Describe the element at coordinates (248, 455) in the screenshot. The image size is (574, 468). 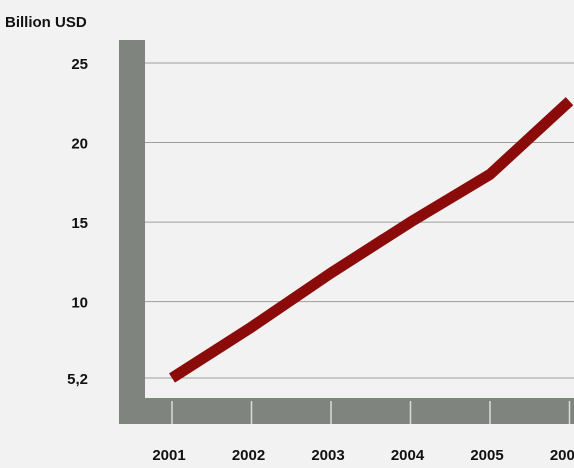
I see `x-tick-label: 2002` at that location.